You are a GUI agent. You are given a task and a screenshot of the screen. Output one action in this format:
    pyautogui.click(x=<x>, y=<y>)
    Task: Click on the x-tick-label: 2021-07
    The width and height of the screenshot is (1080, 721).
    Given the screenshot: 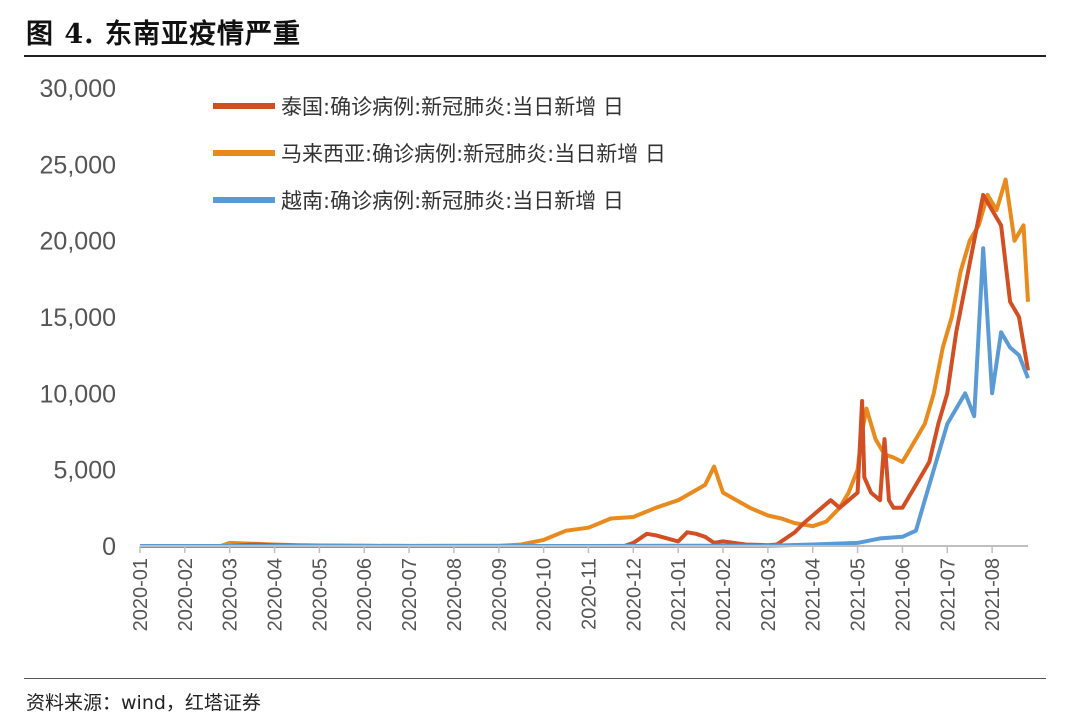 What is the action you would take?
    pyautogui.click(x=948, y=594)
    